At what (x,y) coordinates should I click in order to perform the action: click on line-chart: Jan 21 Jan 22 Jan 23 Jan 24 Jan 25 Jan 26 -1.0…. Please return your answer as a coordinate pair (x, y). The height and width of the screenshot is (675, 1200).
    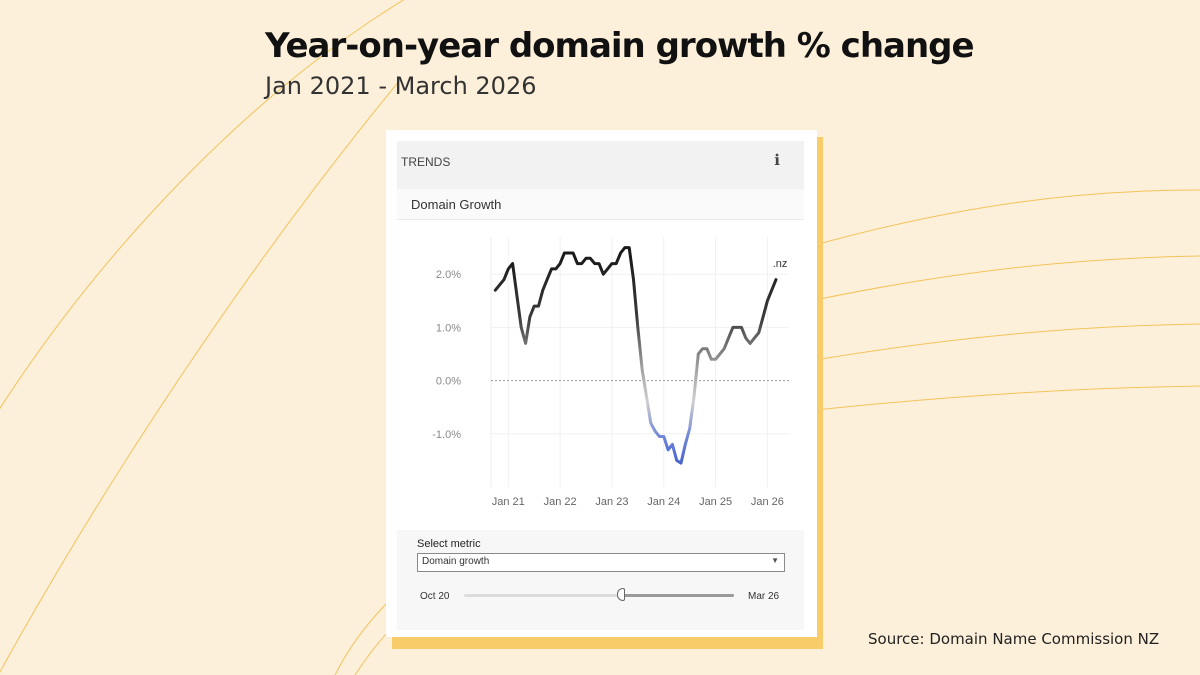
    Looking at the image, I should click on (610, 372).